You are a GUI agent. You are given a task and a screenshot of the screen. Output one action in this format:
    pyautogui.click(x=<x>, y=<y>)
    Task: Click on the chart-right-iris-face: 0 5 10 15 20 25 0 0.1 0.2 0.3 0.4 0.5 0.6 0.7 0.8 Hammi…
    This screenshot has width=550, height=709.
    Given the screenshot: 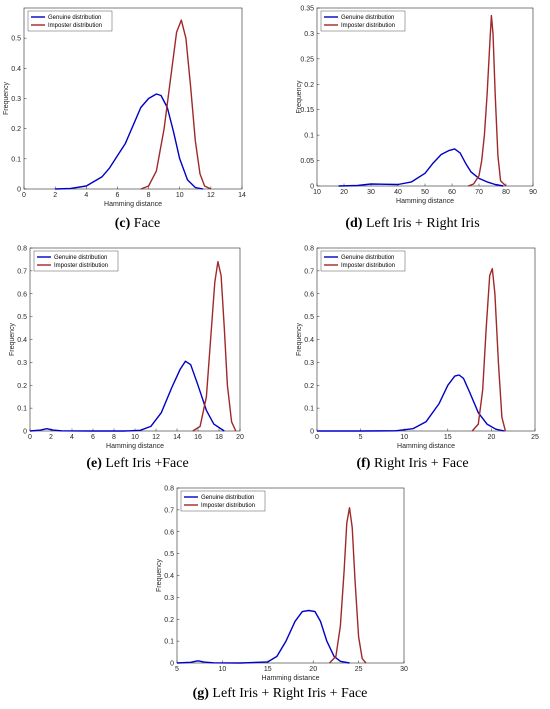 What is the action you would take?
    pyautogui.click(x=417, y=348)
    